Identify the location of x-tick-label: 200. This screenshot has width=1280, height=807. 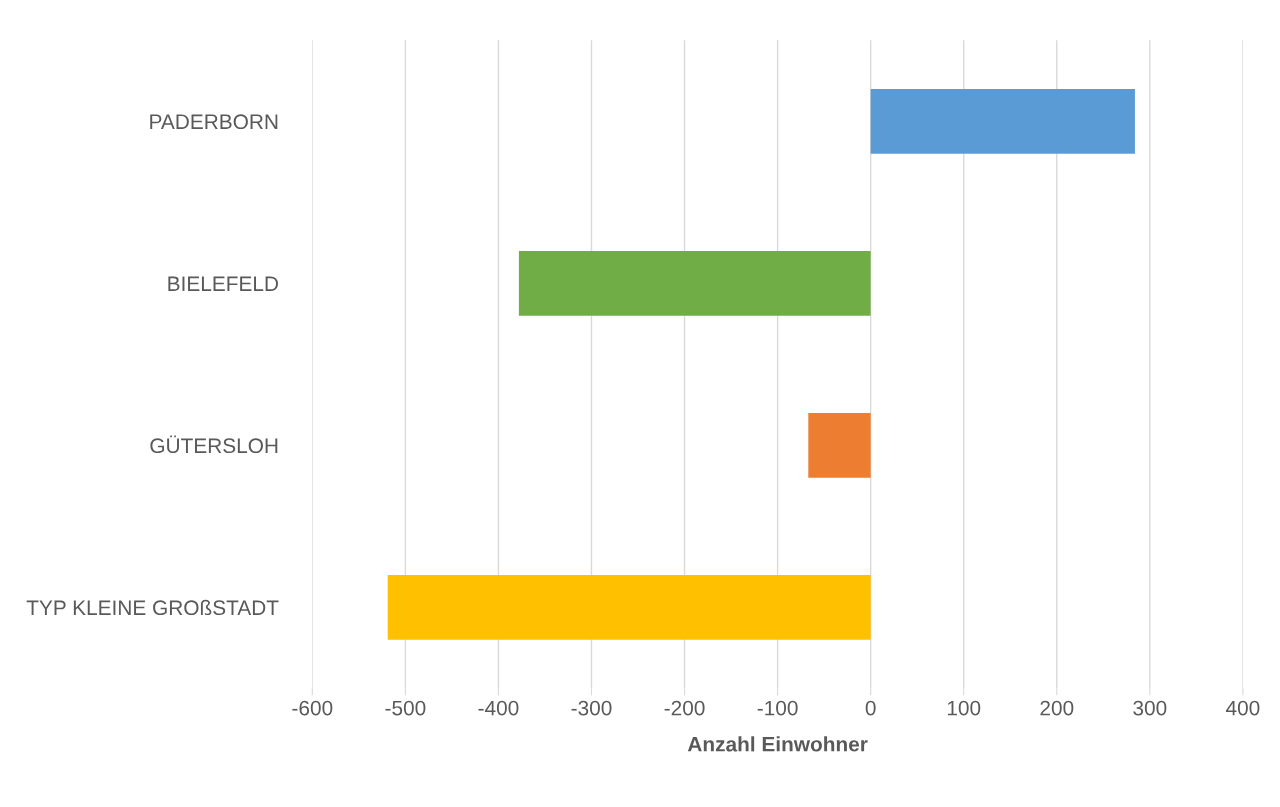
(1057, 708).